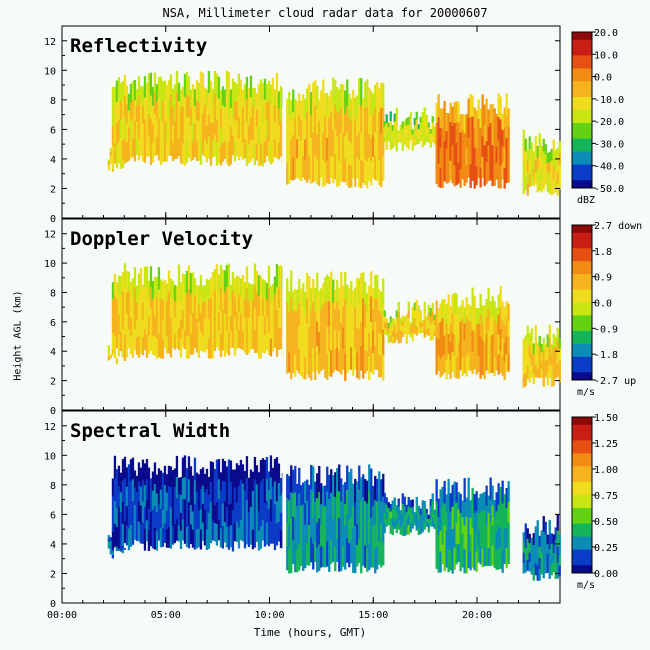 The image size is (650, 650). I want to click on cloud-layer-3-1-cell, so click(110, 548).